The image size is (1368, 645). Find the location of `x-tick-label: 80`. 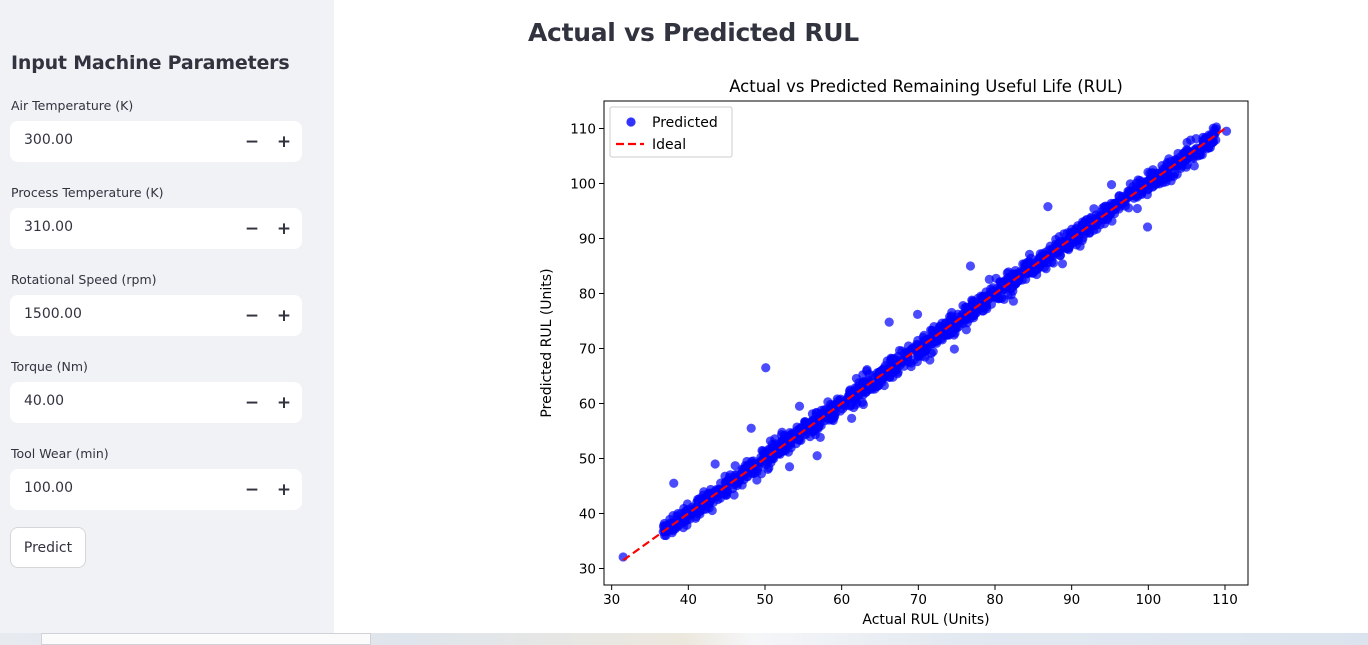

x-tick-label: 80 is located at coordinates (994, 600).